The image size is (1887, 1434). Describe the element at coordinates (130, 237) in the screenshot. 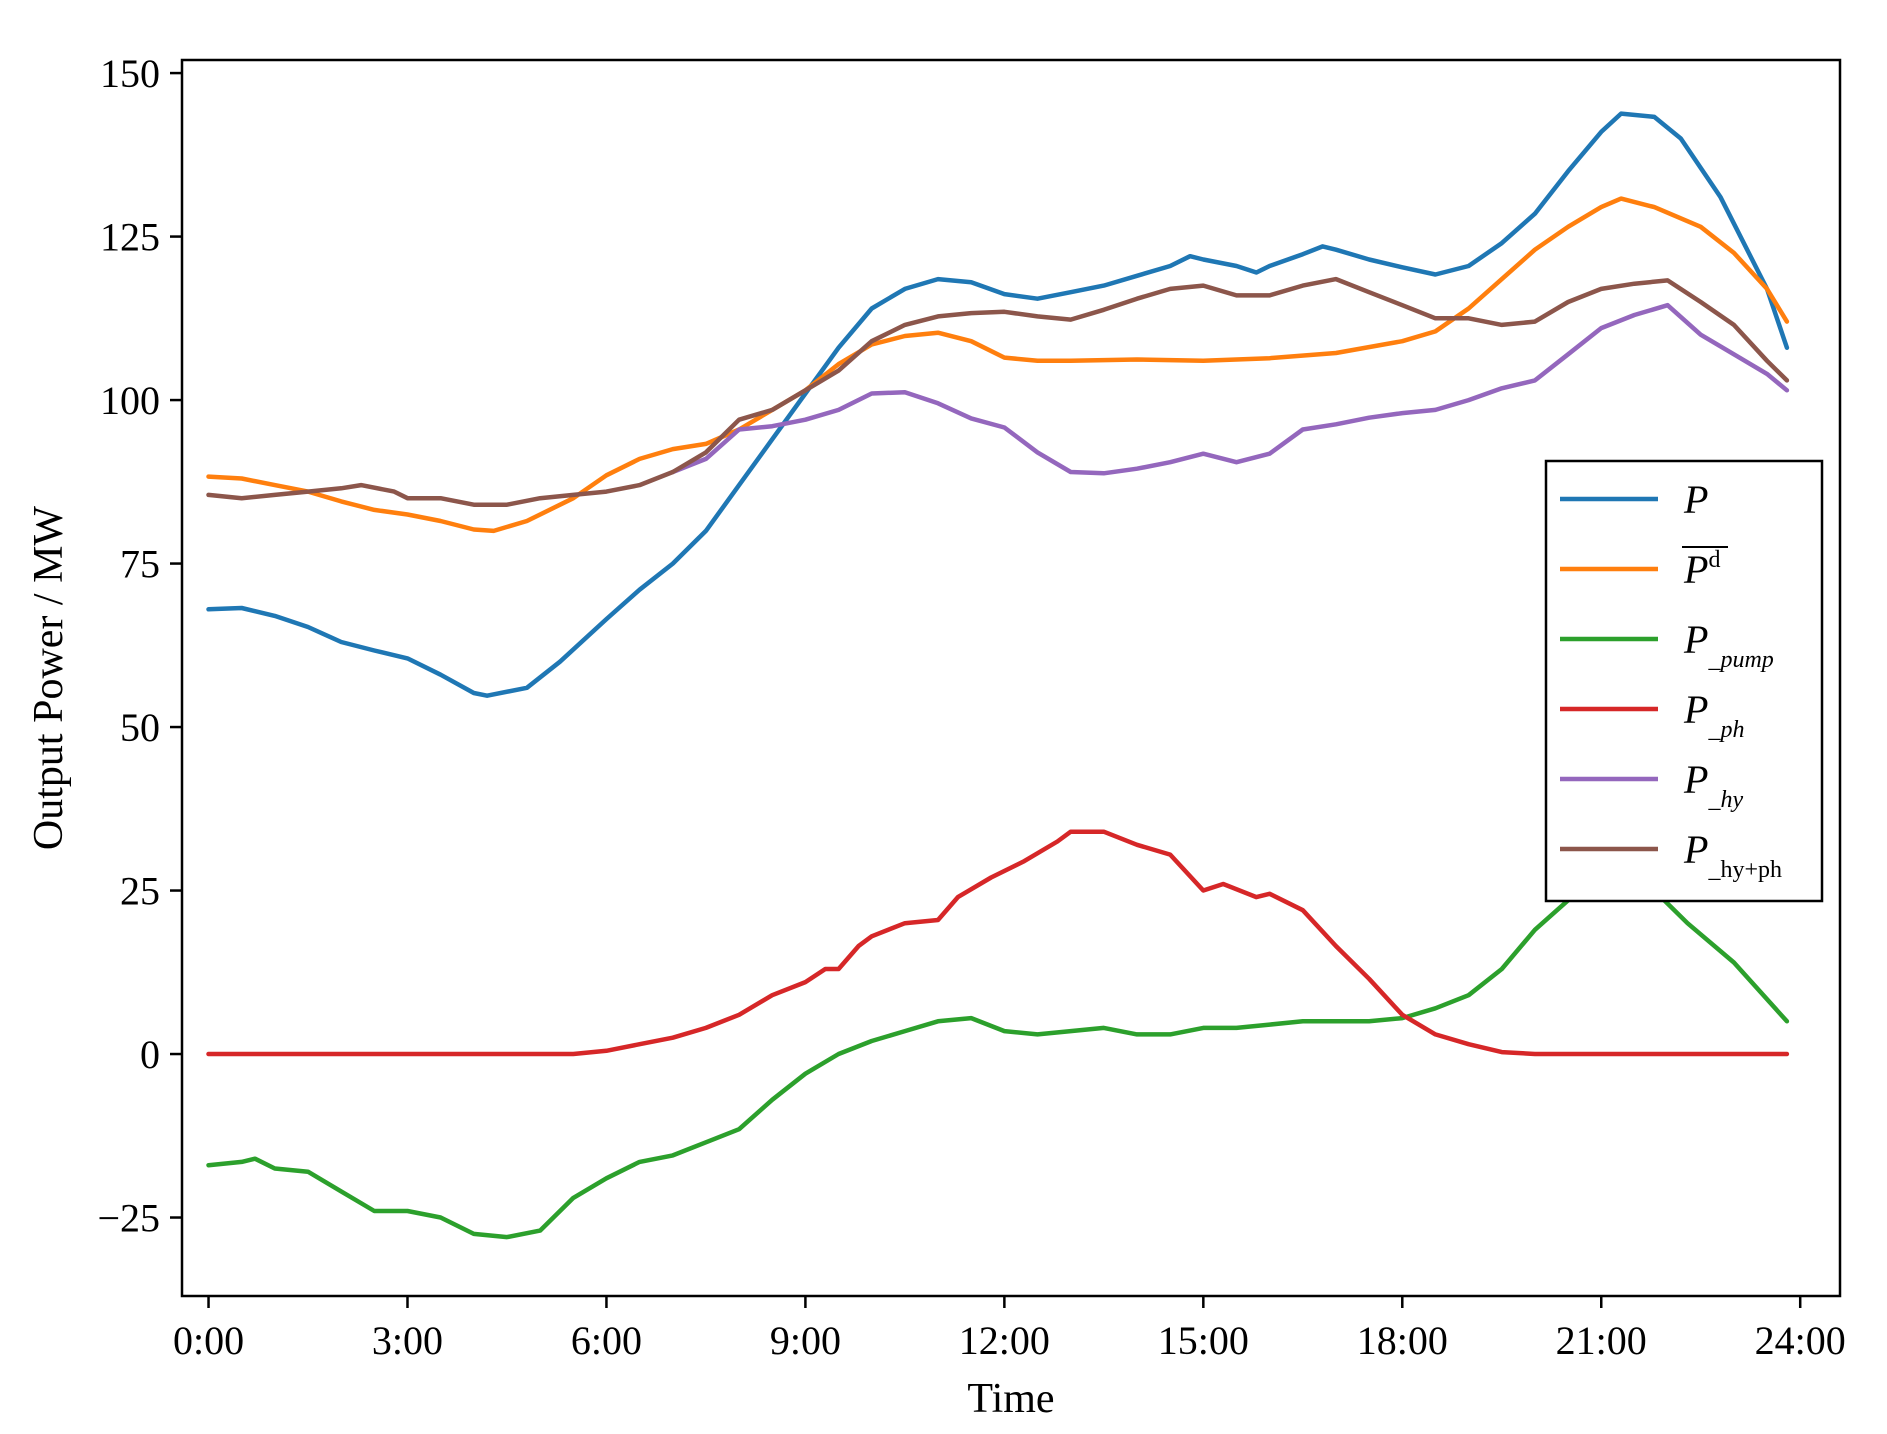

I see `y-tick-label: 125` at that location.